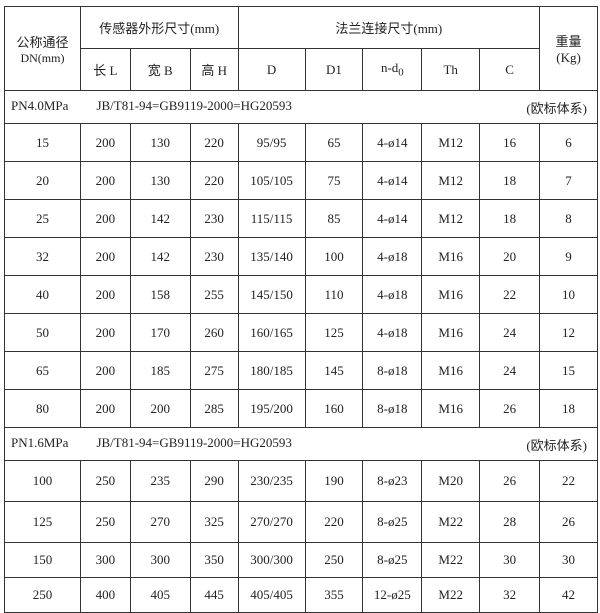 This screenshot has height=613, width=600. What do you see at coordinates (42, 57) in the screenshot?
I see `dn-unit: DN(mm)` at bounding box center [42, 57].